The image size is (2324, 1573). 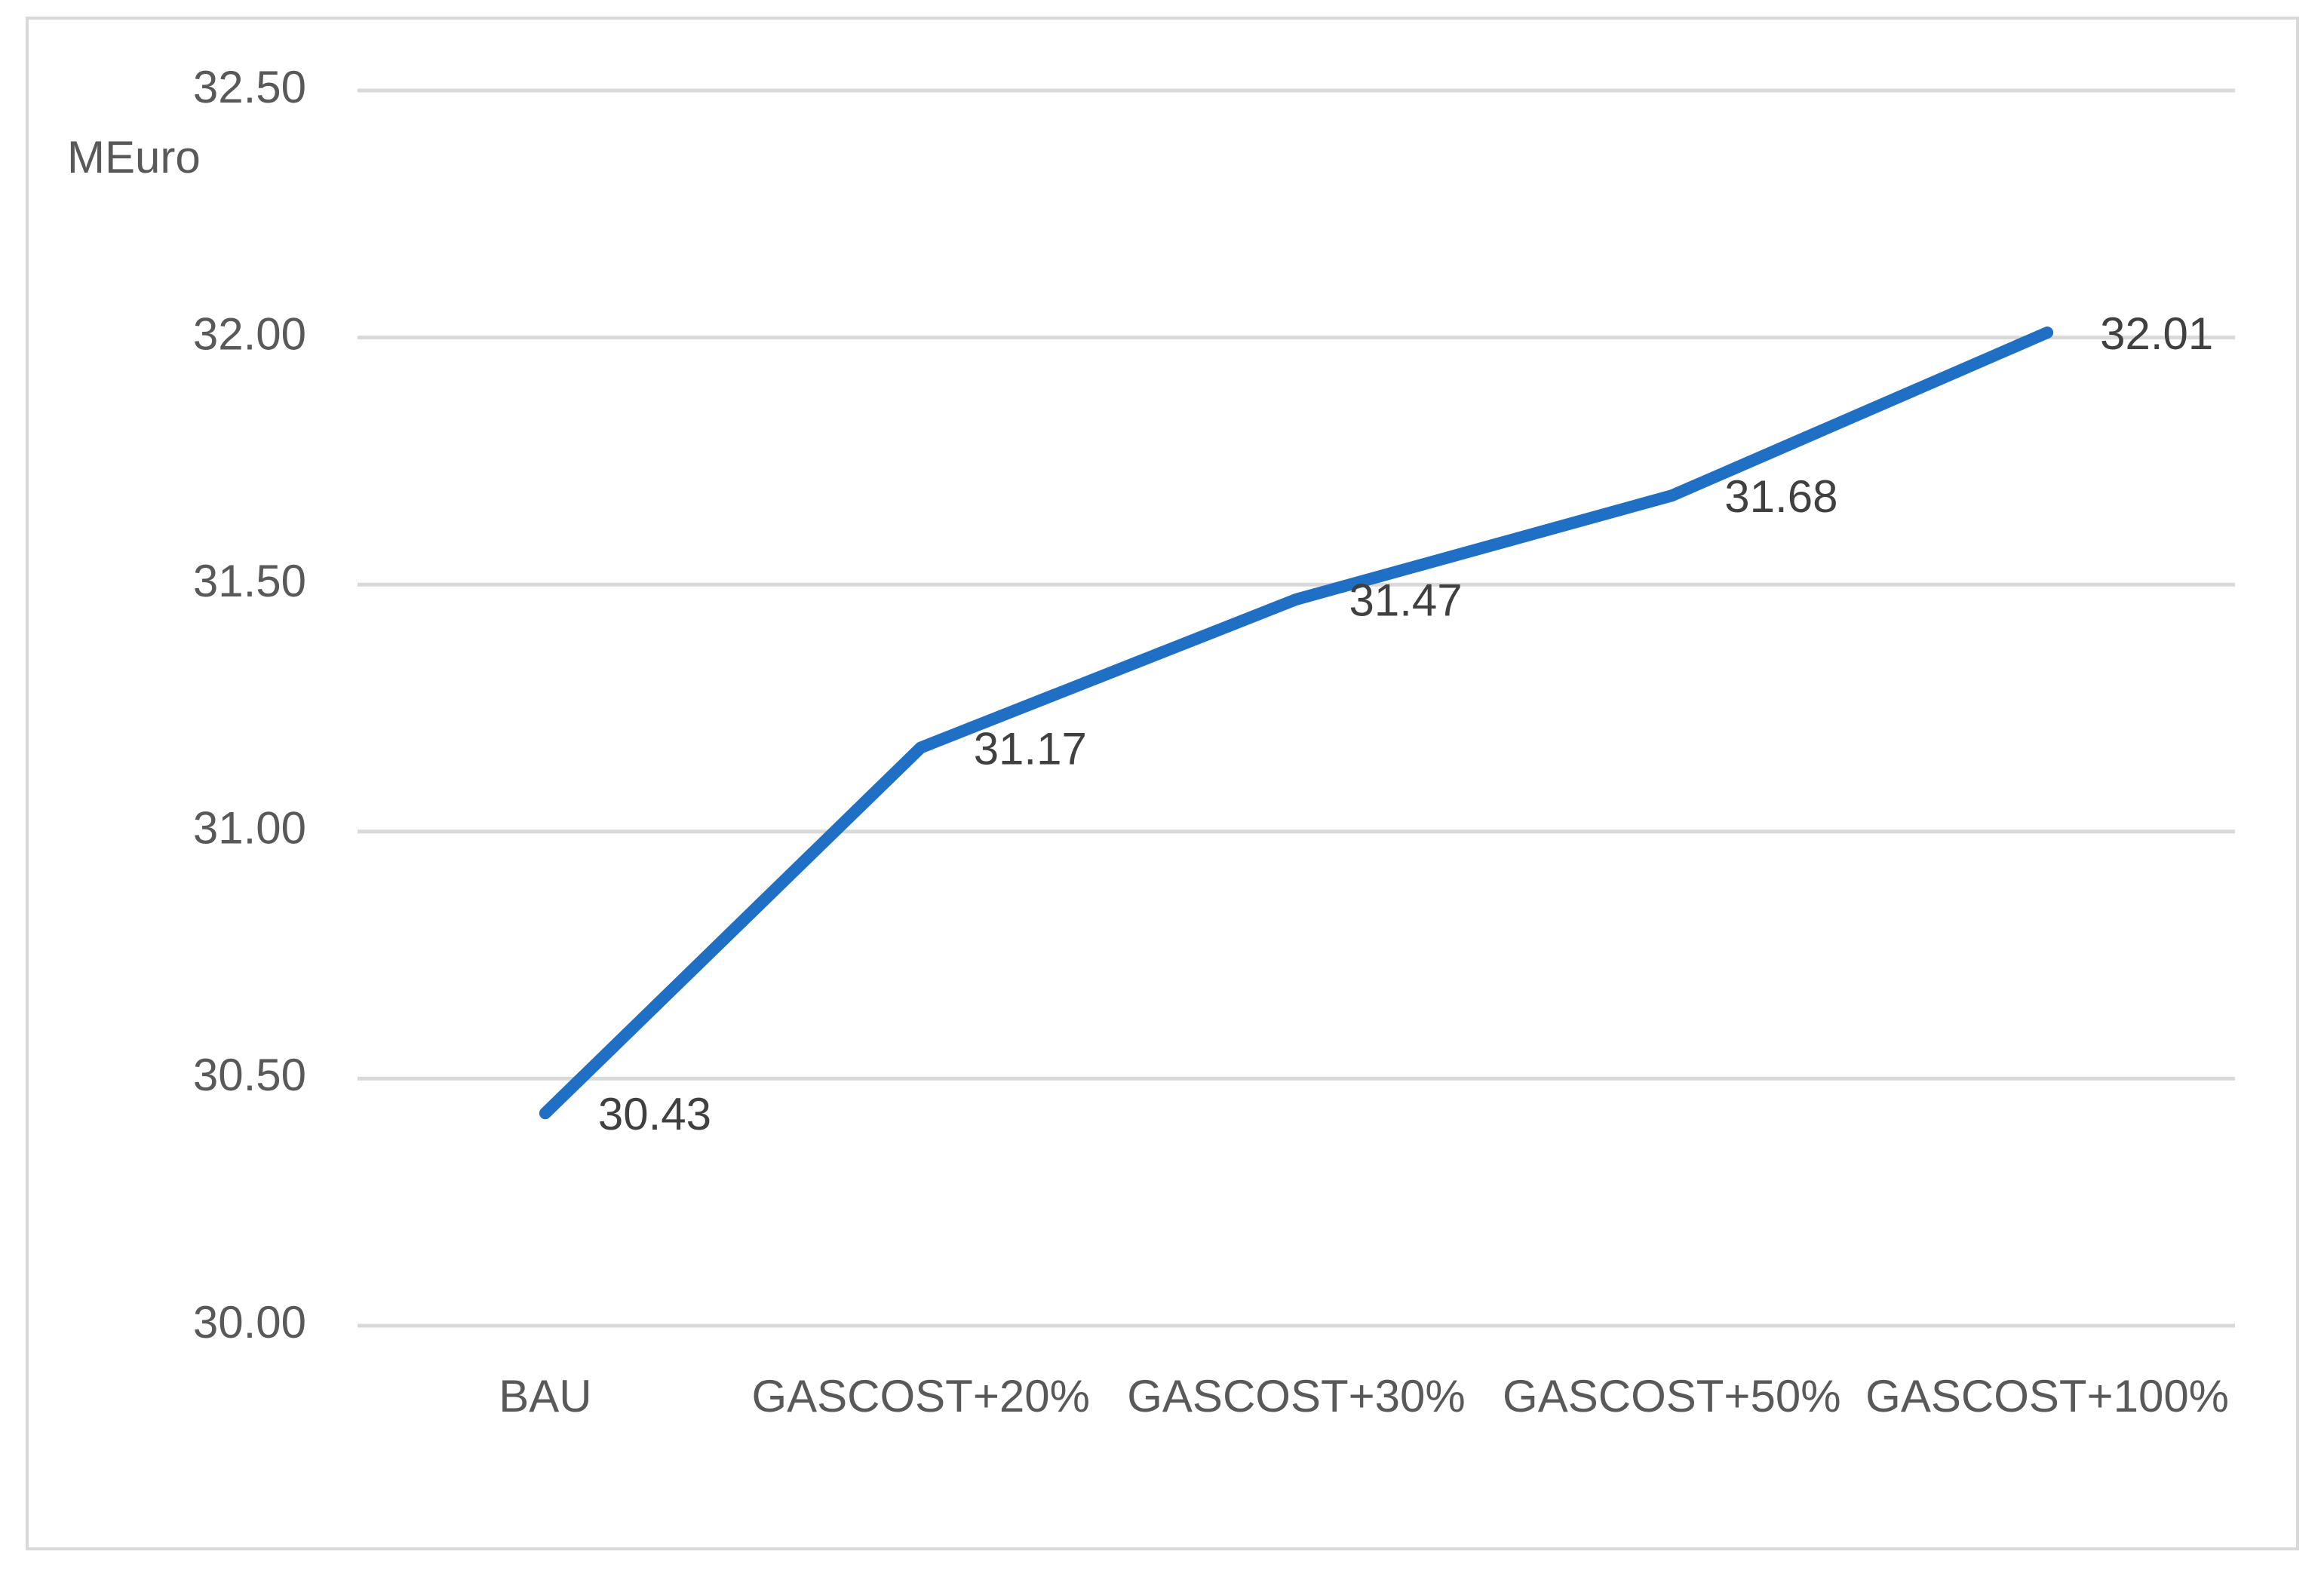 I want to click on x-tick-label: BAU, so click(x=545, y=1396).